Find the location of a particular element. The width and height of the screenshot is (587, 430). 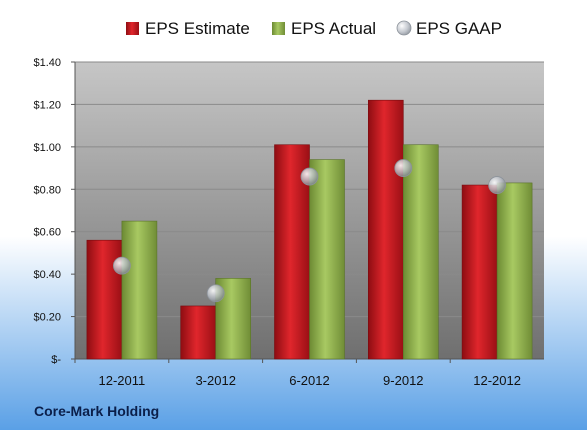

legend-item-gaap: EPS GAAP is located at coordinates (449, 28).